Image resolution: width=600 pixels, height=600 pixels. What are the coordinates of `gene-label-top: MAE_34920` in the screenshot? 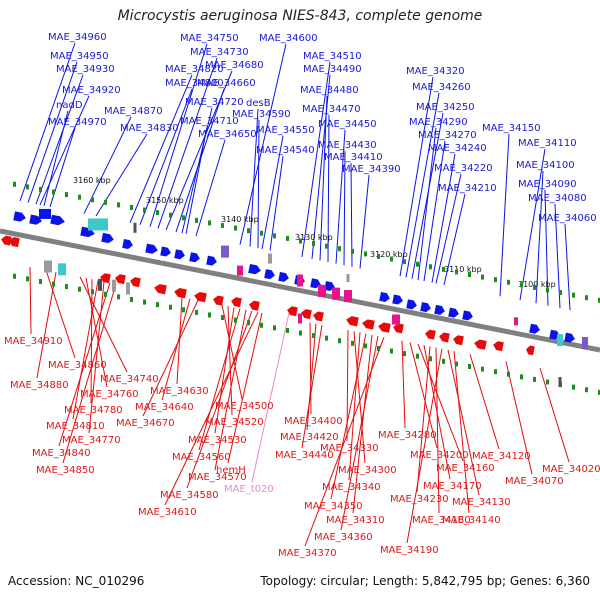 It's located at (91, 90).